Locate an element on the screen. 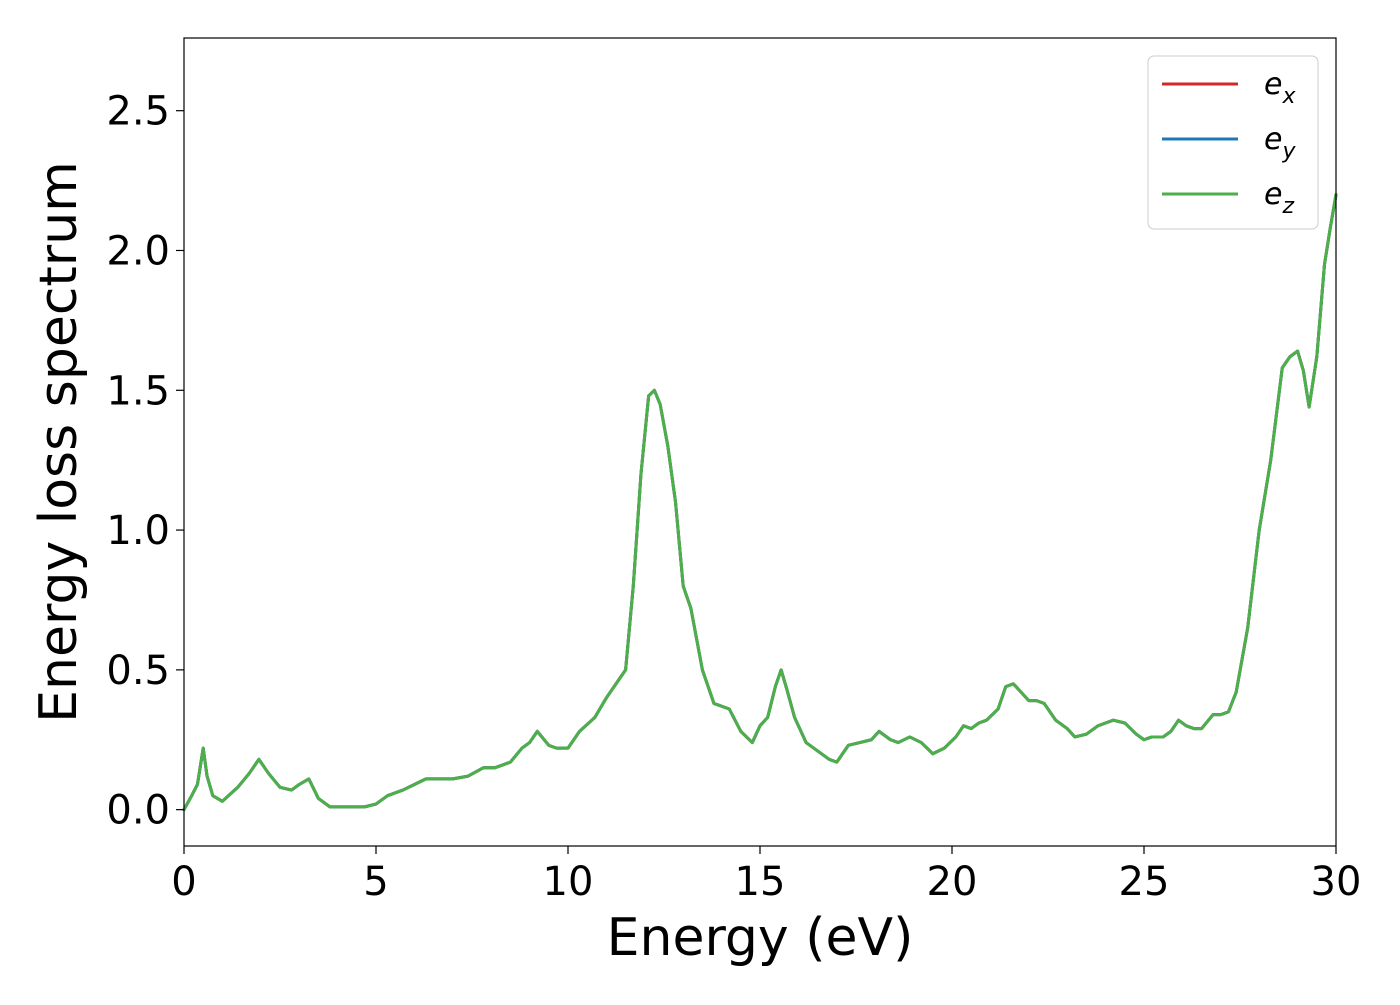  x-tick-label: 15 is located at coordinates (760, 882).